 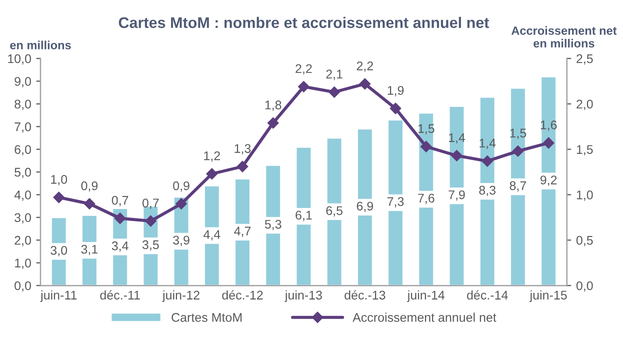 I want to click on y2-tick-label: 2,0, so click(x=584, y=105).